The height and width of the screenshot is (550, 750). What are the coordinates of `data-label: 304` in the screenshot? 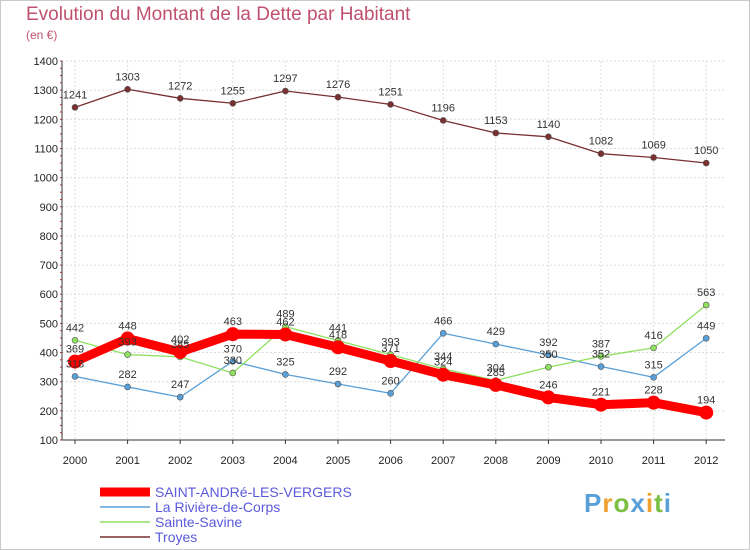 It's located at (496, 369).